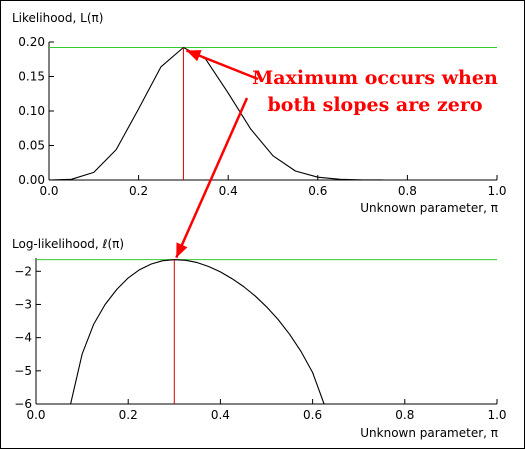  Describe the element at coordinates (496, 191) in the screenshot. I see `likelihood-x-tick-label: 1.0` at that location.